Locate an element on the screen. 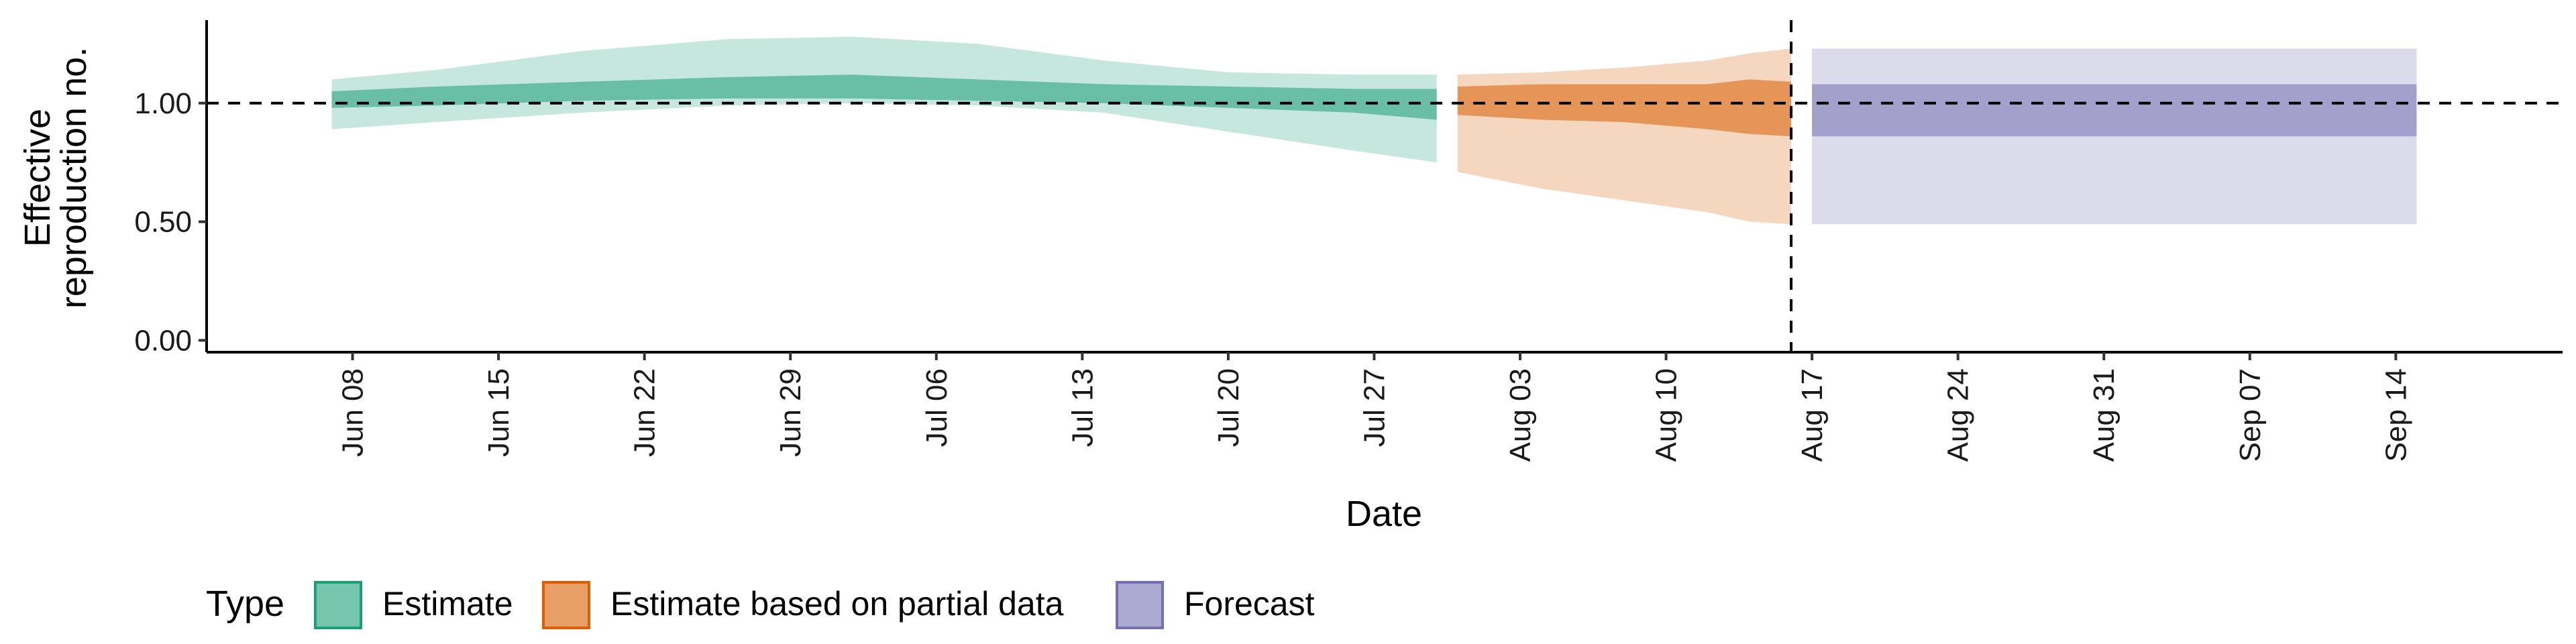 This screenshot has width=2576, height=644. y-tick-label: 1.00 is located at coordinates (163, 103).